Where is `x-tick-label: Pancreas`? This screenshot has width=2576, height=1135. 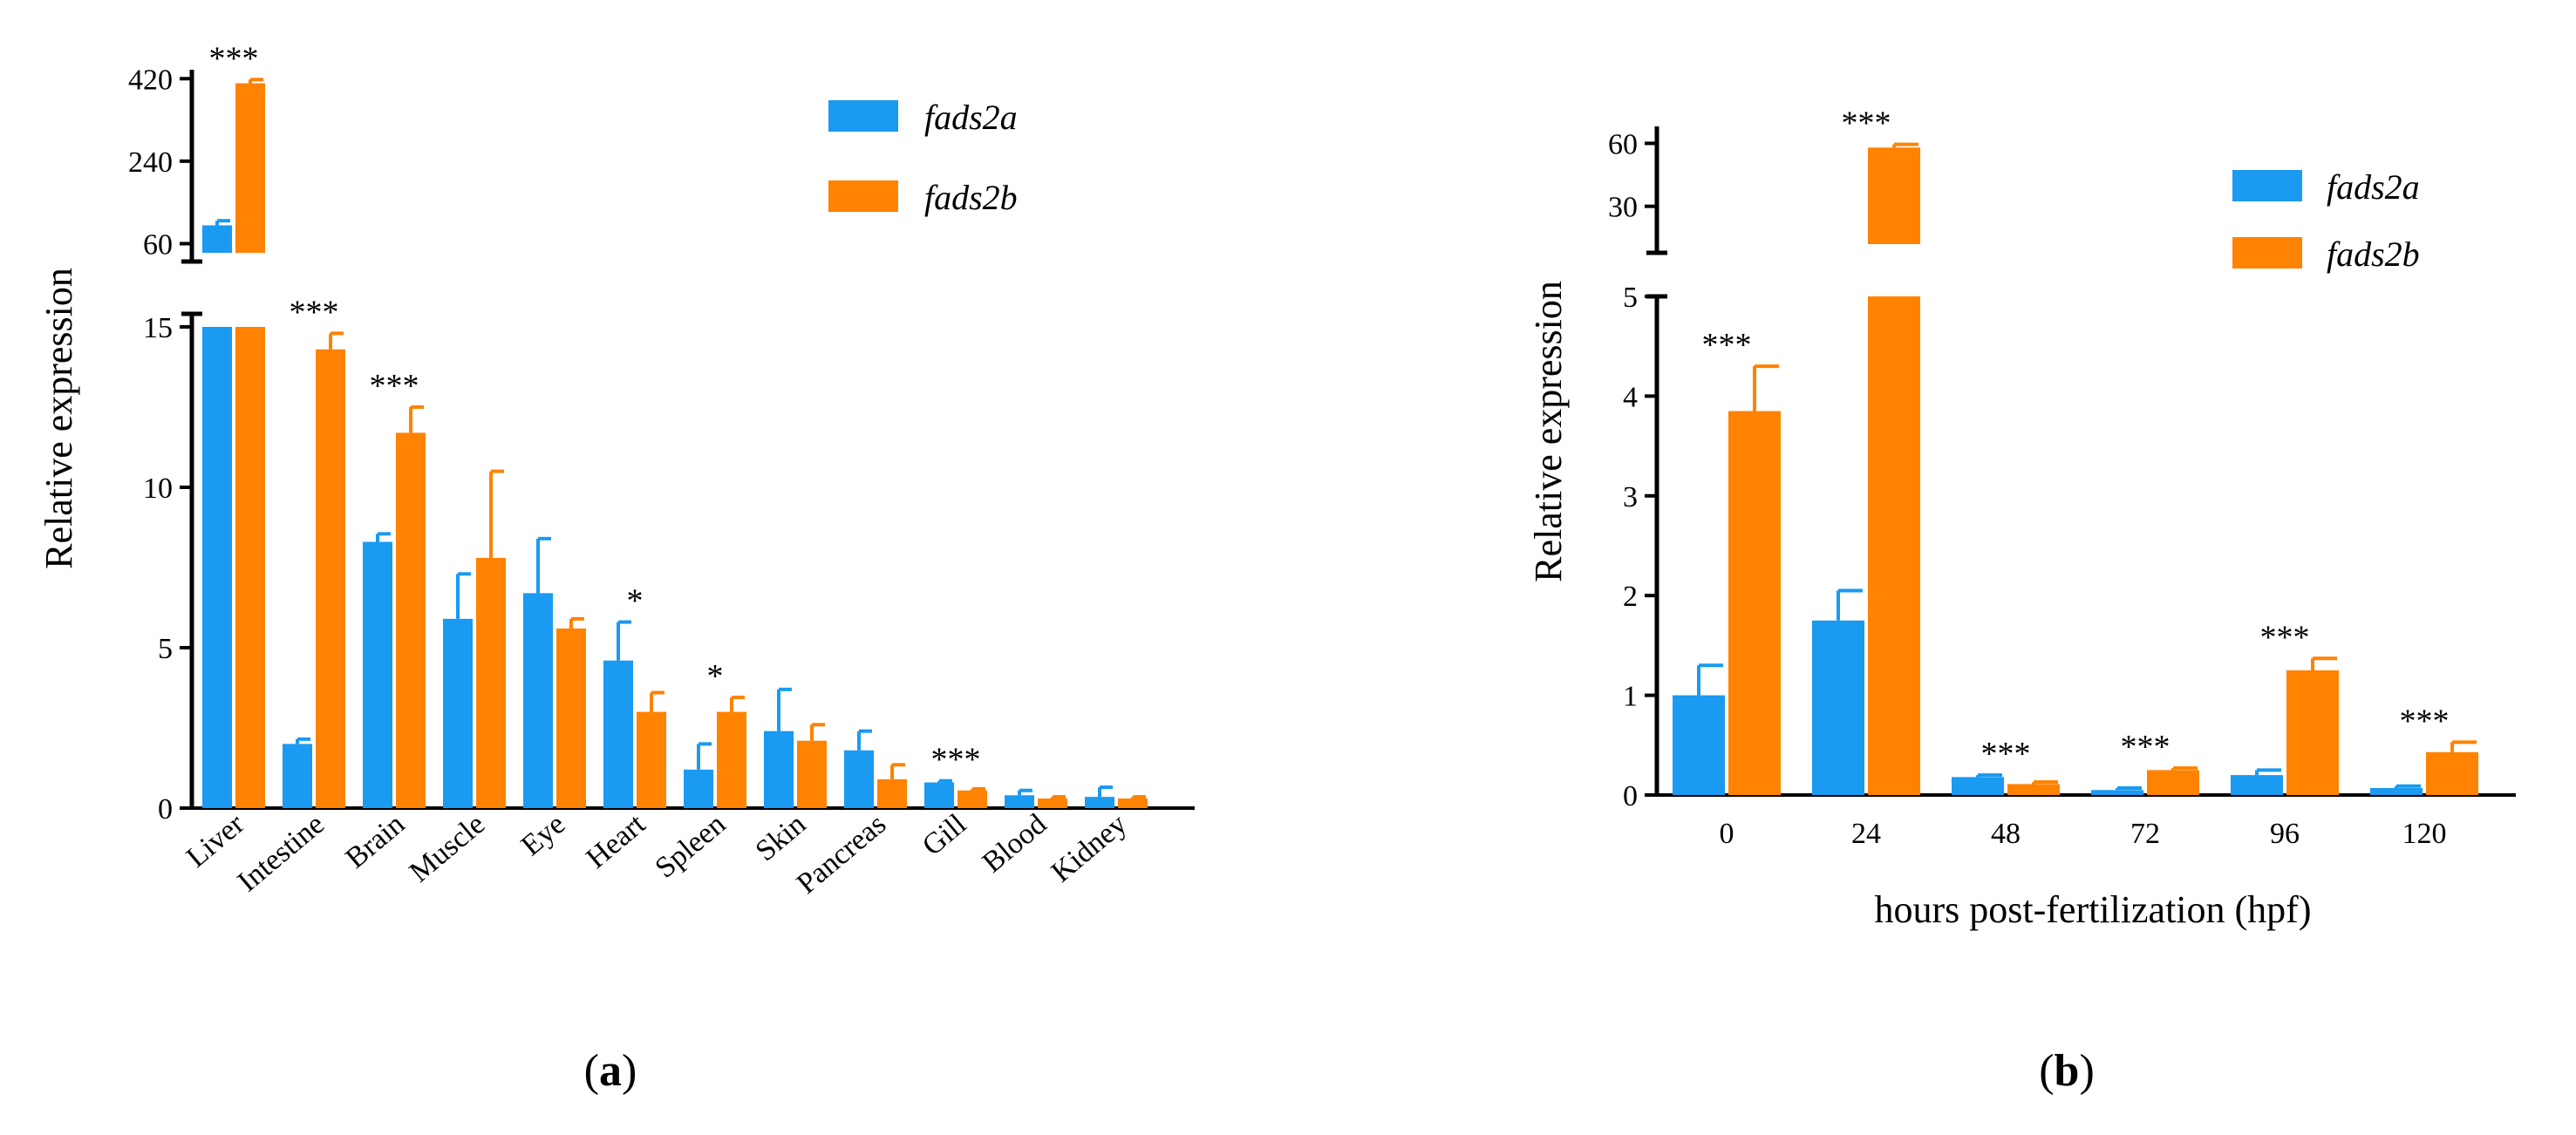 x-tick-label: Pancreas is located at coordinates (842, 854).